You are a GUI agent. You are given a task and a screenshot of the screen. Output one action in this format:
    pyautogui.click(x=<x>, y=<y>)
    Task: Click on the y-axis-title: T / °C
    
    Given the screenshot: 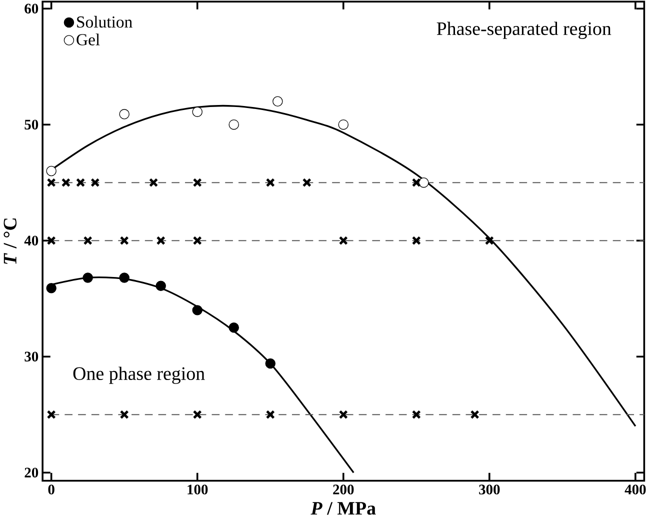 What is the action you would take?
    pyautogui.click(x=10, y=241)
    